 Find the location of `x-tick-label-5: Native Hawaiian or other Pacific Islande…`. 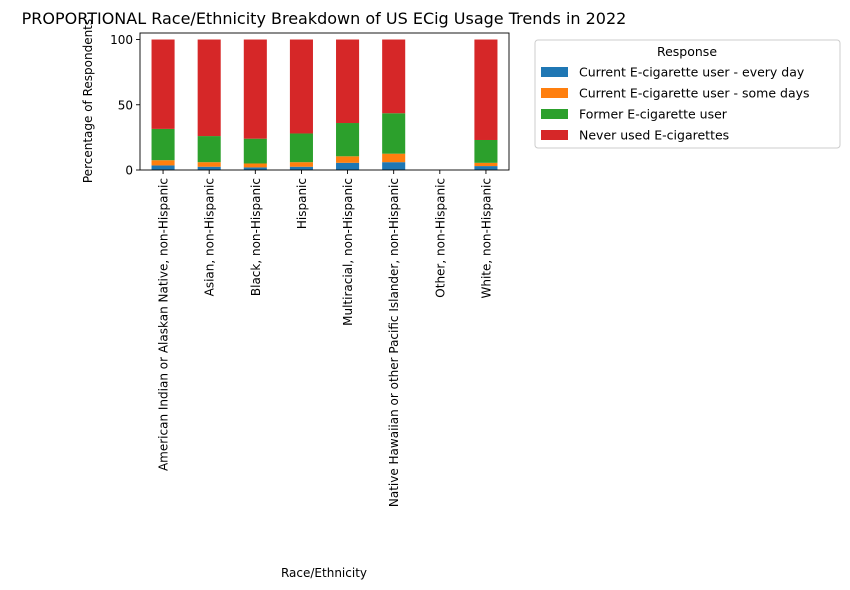

x-tick-label-5: Native Hawaiian or other Pacific Islande… is located at coordinates (394, 342).